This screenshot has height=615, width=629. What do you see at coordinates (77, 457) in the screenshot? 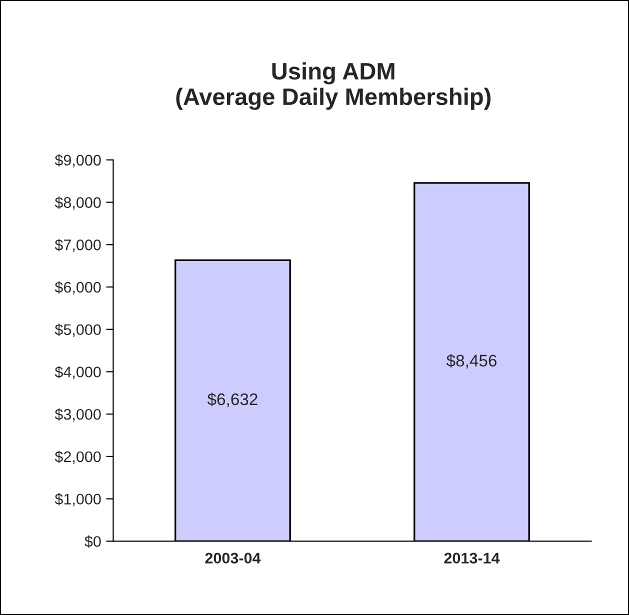
I see `y-tick-label: $2,000` at bounding box center [77, 457].